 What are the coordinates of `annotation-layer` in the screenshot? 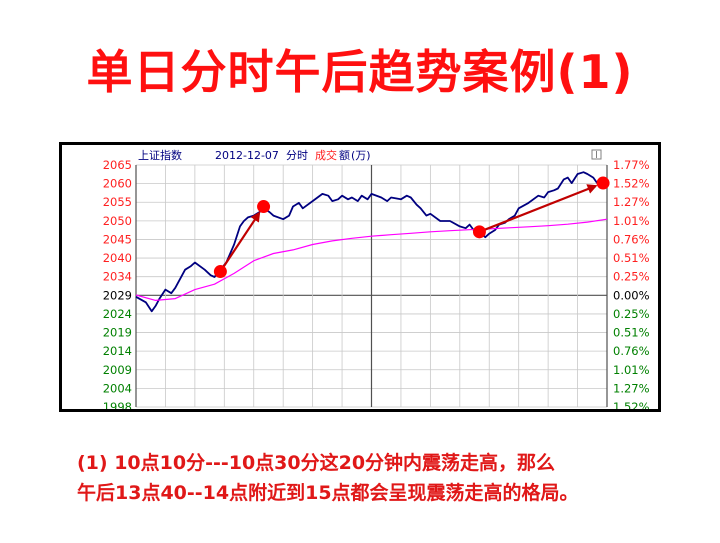 It's located at (411, 227).